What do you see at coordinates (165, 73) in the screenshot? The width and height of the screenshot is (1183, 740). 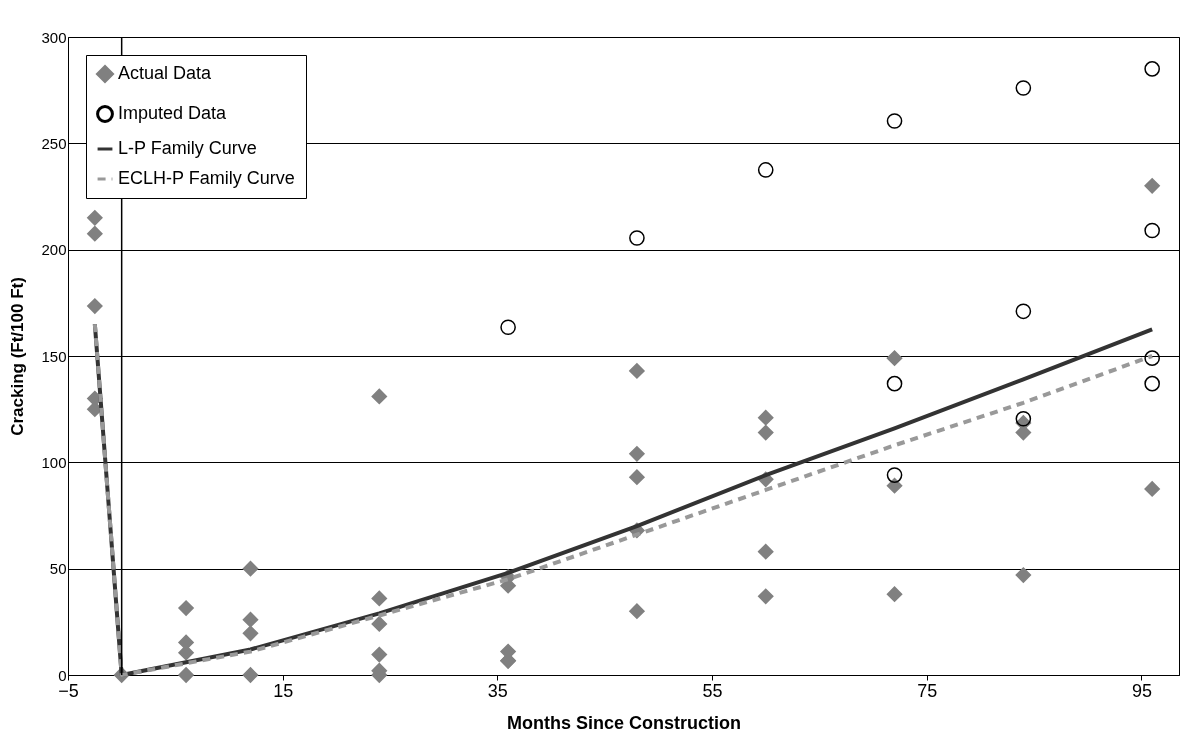 I see `legend-label: Actual Data` at bounding box center [165, 73].